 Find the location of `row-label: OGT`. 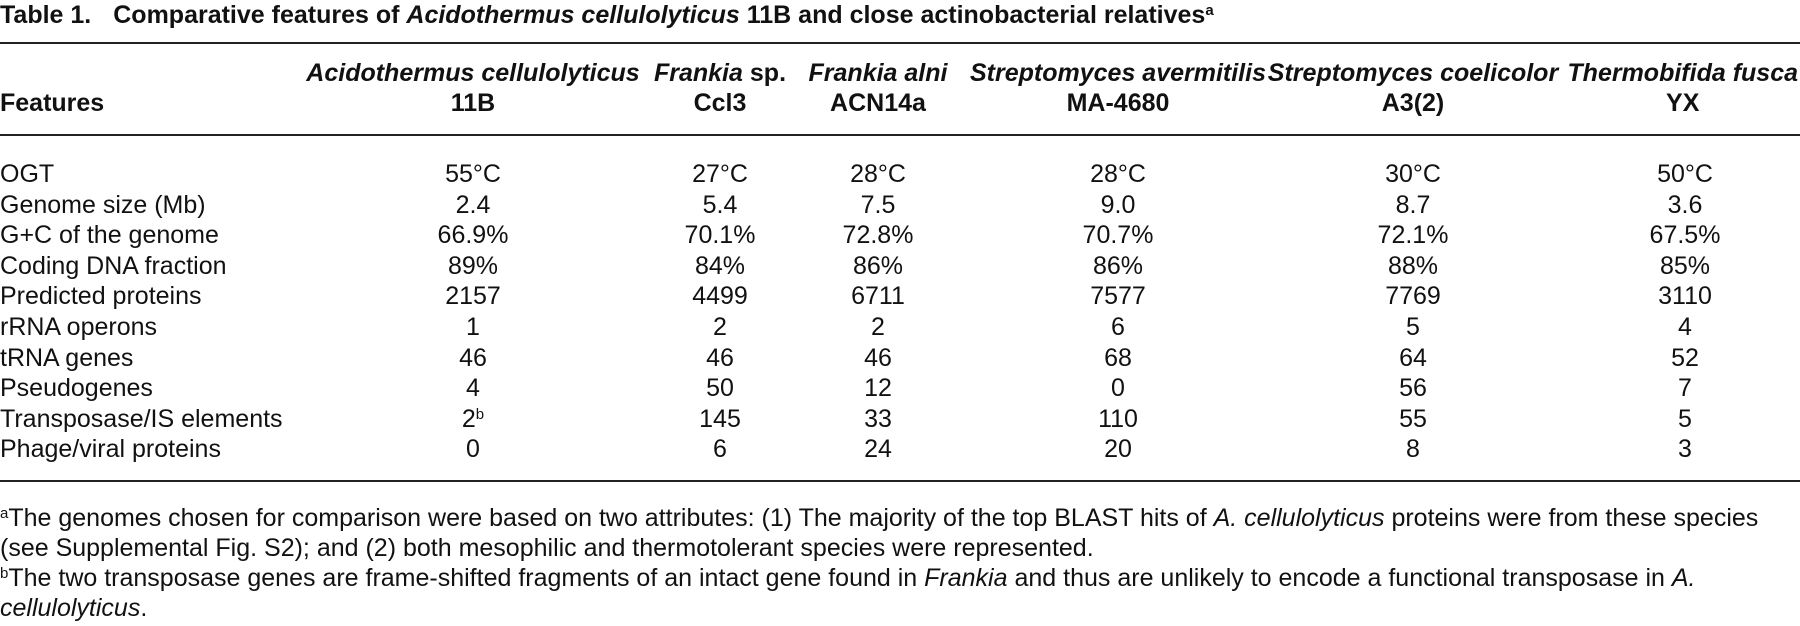

row-label: OGT is located at coordinates (27, 174).